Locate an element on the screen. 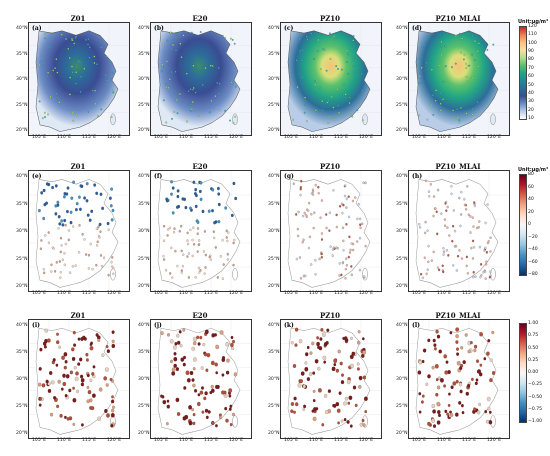 The height and width of the screenshot is (456, 550). latitude-label: 35°N is located at coordinates (274, 204).